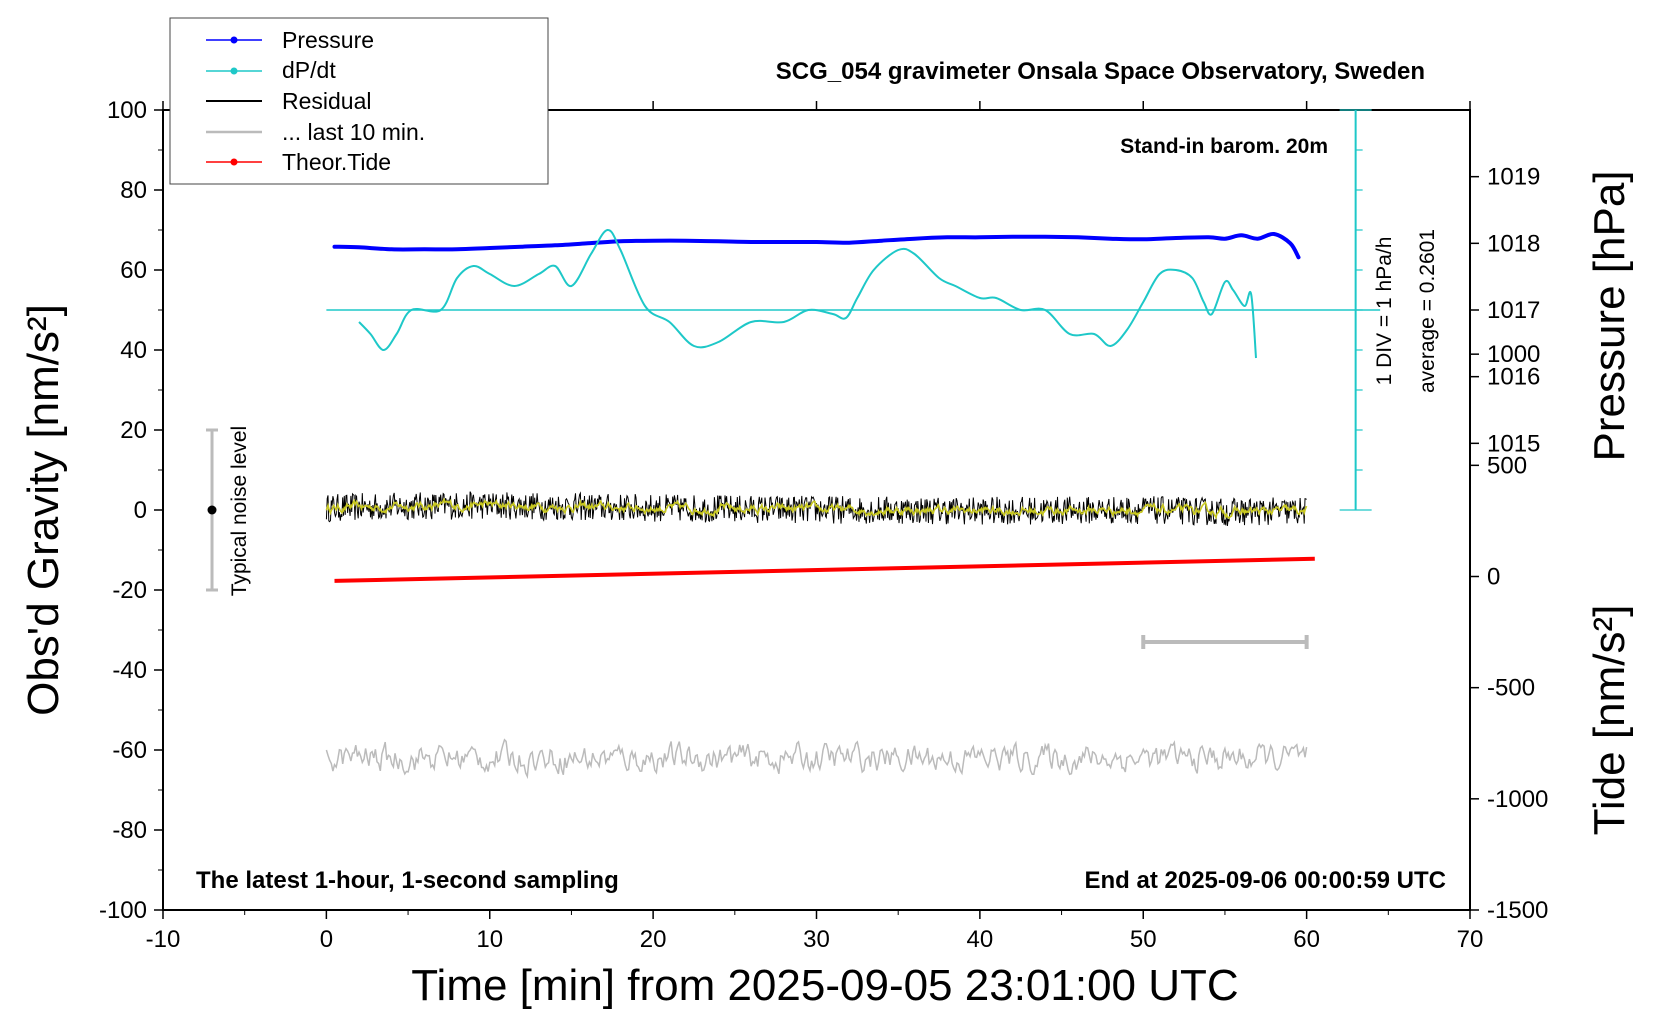  What do you see at coordinates (133, 430) in the screenshot?
I see `y-tick-label: 20` at bounding box center [133, 430].